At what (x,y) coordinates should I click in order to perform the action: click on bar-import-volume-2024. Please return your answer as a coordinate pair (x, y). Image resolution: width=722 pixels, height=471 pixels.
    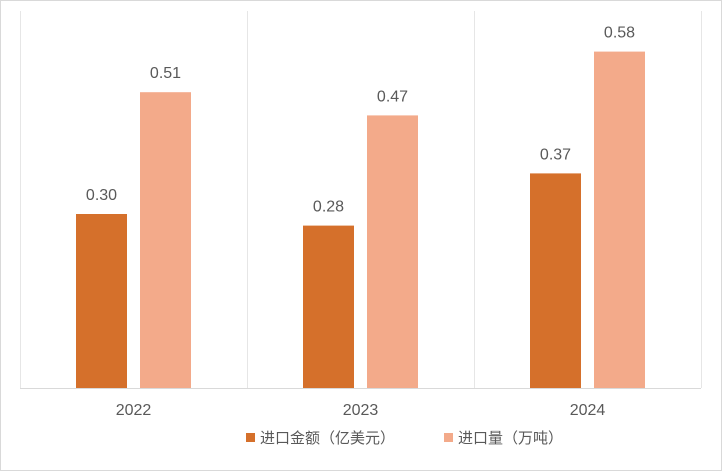
    Looking at the image, I should click on (619, 219).